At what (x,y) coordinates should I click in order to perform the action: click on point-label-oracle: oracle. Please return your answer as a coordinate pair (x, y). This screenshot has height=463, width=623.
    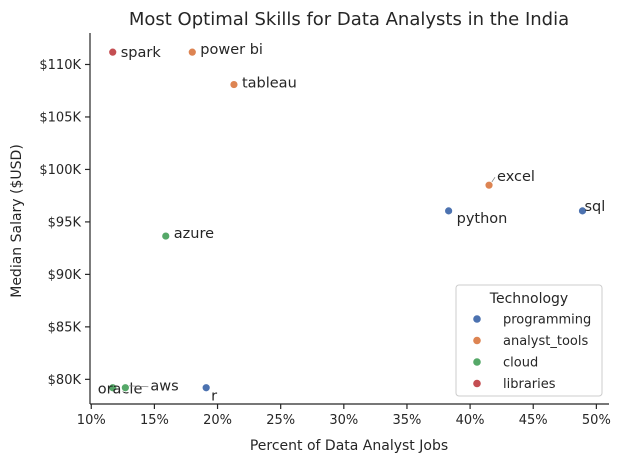
    Looking at the image, I should click on (120, 390).